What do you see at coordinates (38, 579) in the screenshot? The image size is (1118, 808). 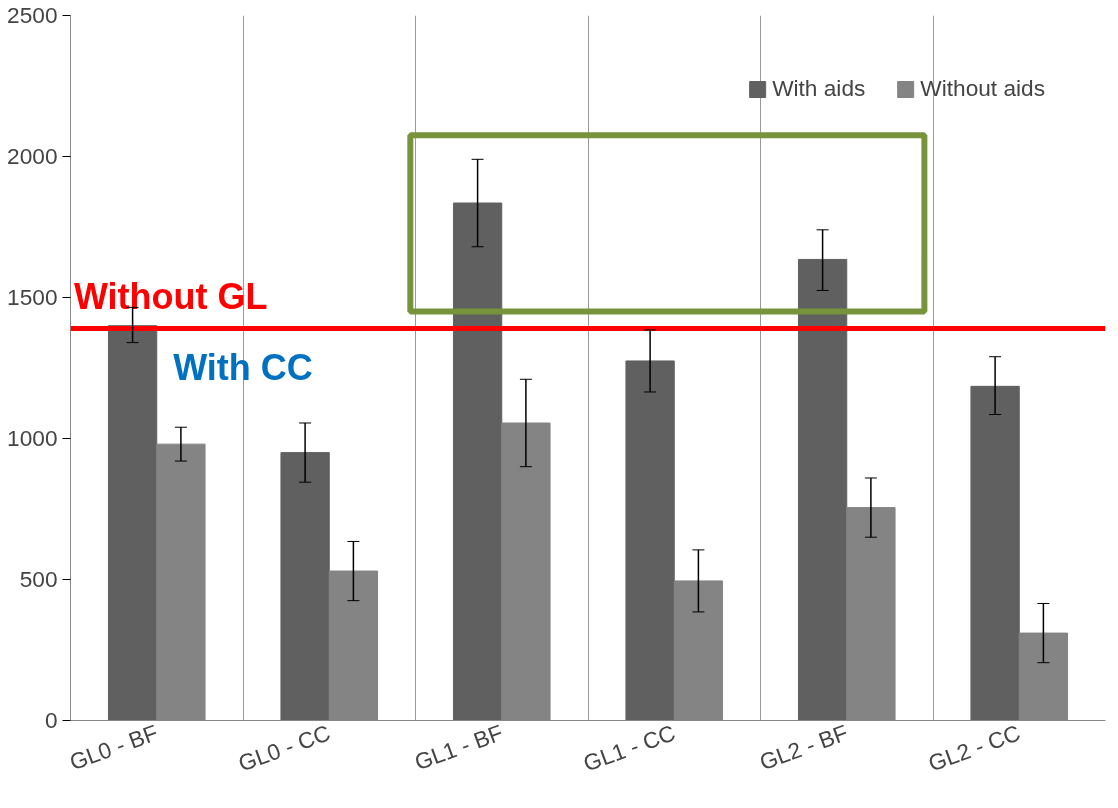 I see `y-tick-label: 500` at bounding box center [38, 579].